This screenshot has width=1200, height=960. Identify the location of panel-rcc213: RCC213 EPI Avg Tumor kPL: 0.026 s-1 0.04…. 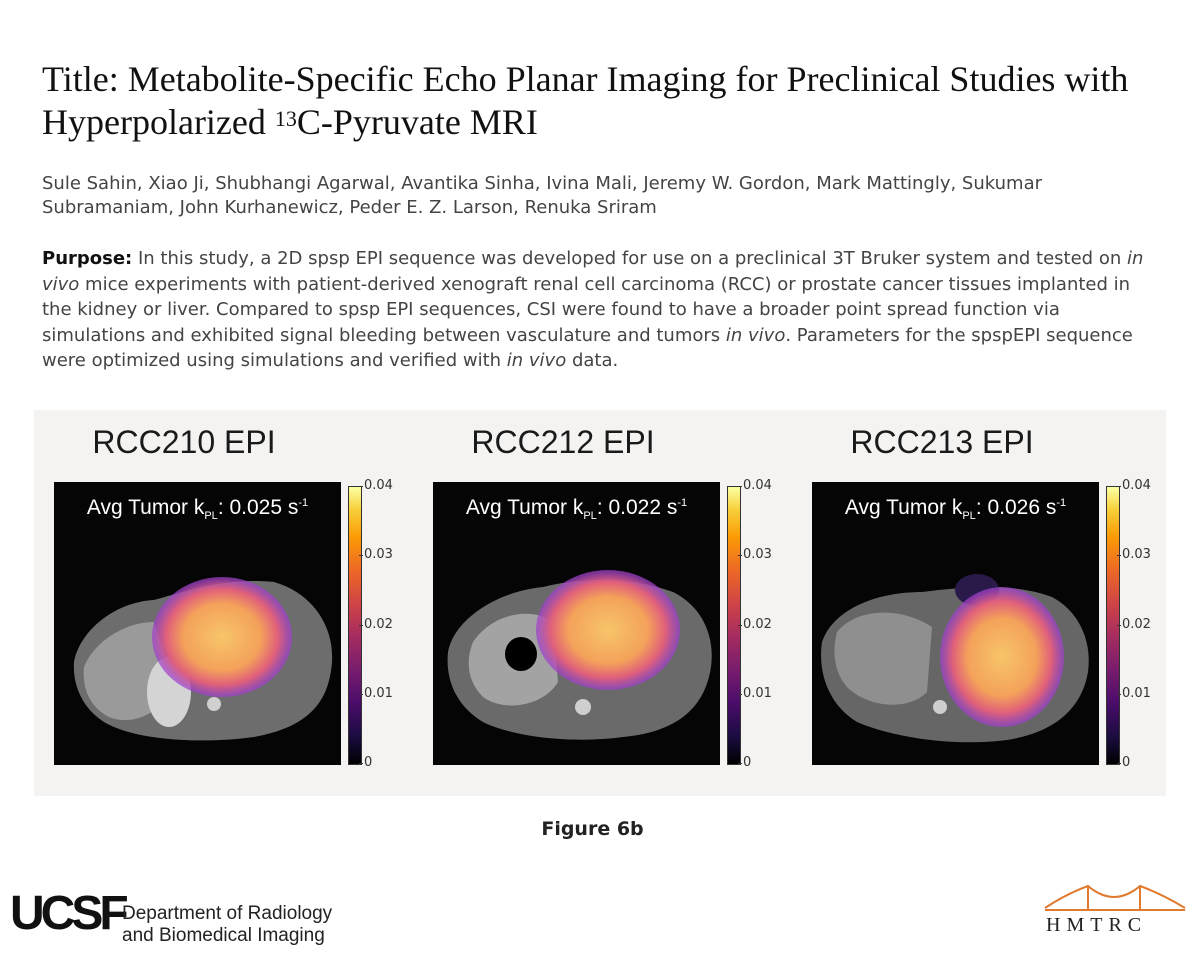
(977, 603).